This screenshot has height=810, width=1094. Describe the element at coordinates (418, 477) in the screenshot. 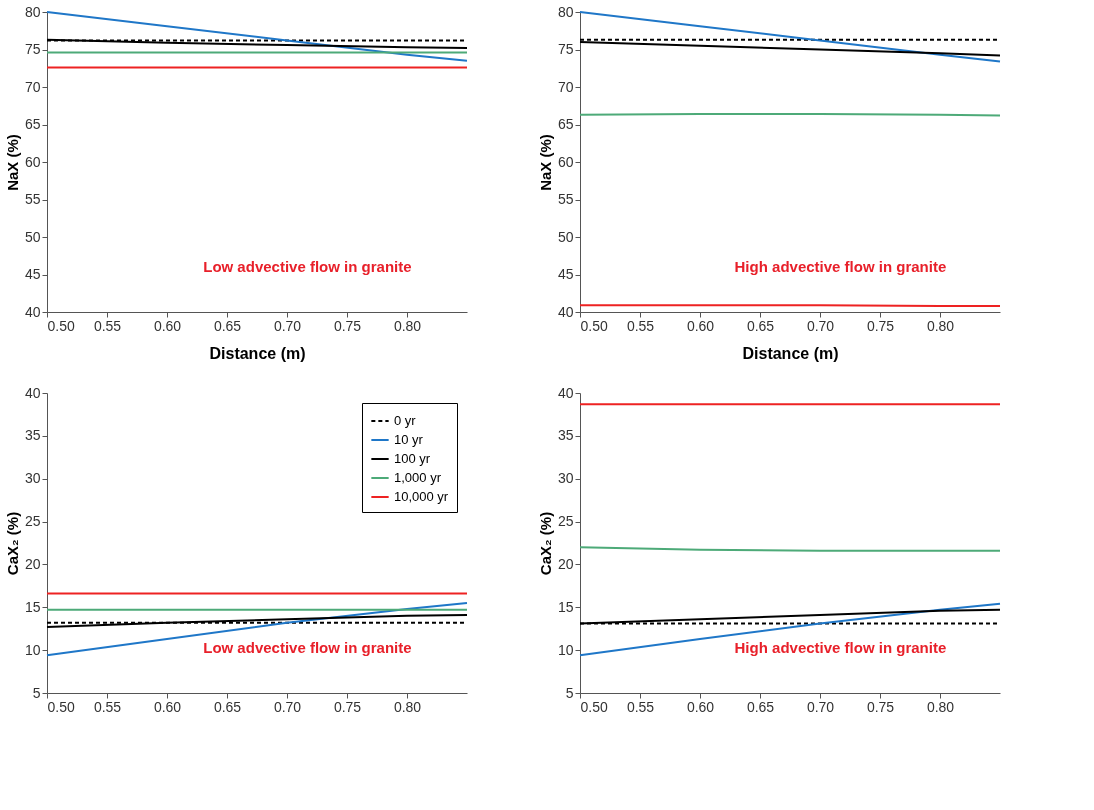

I see `legend-label: 1,000 yr` at that location.